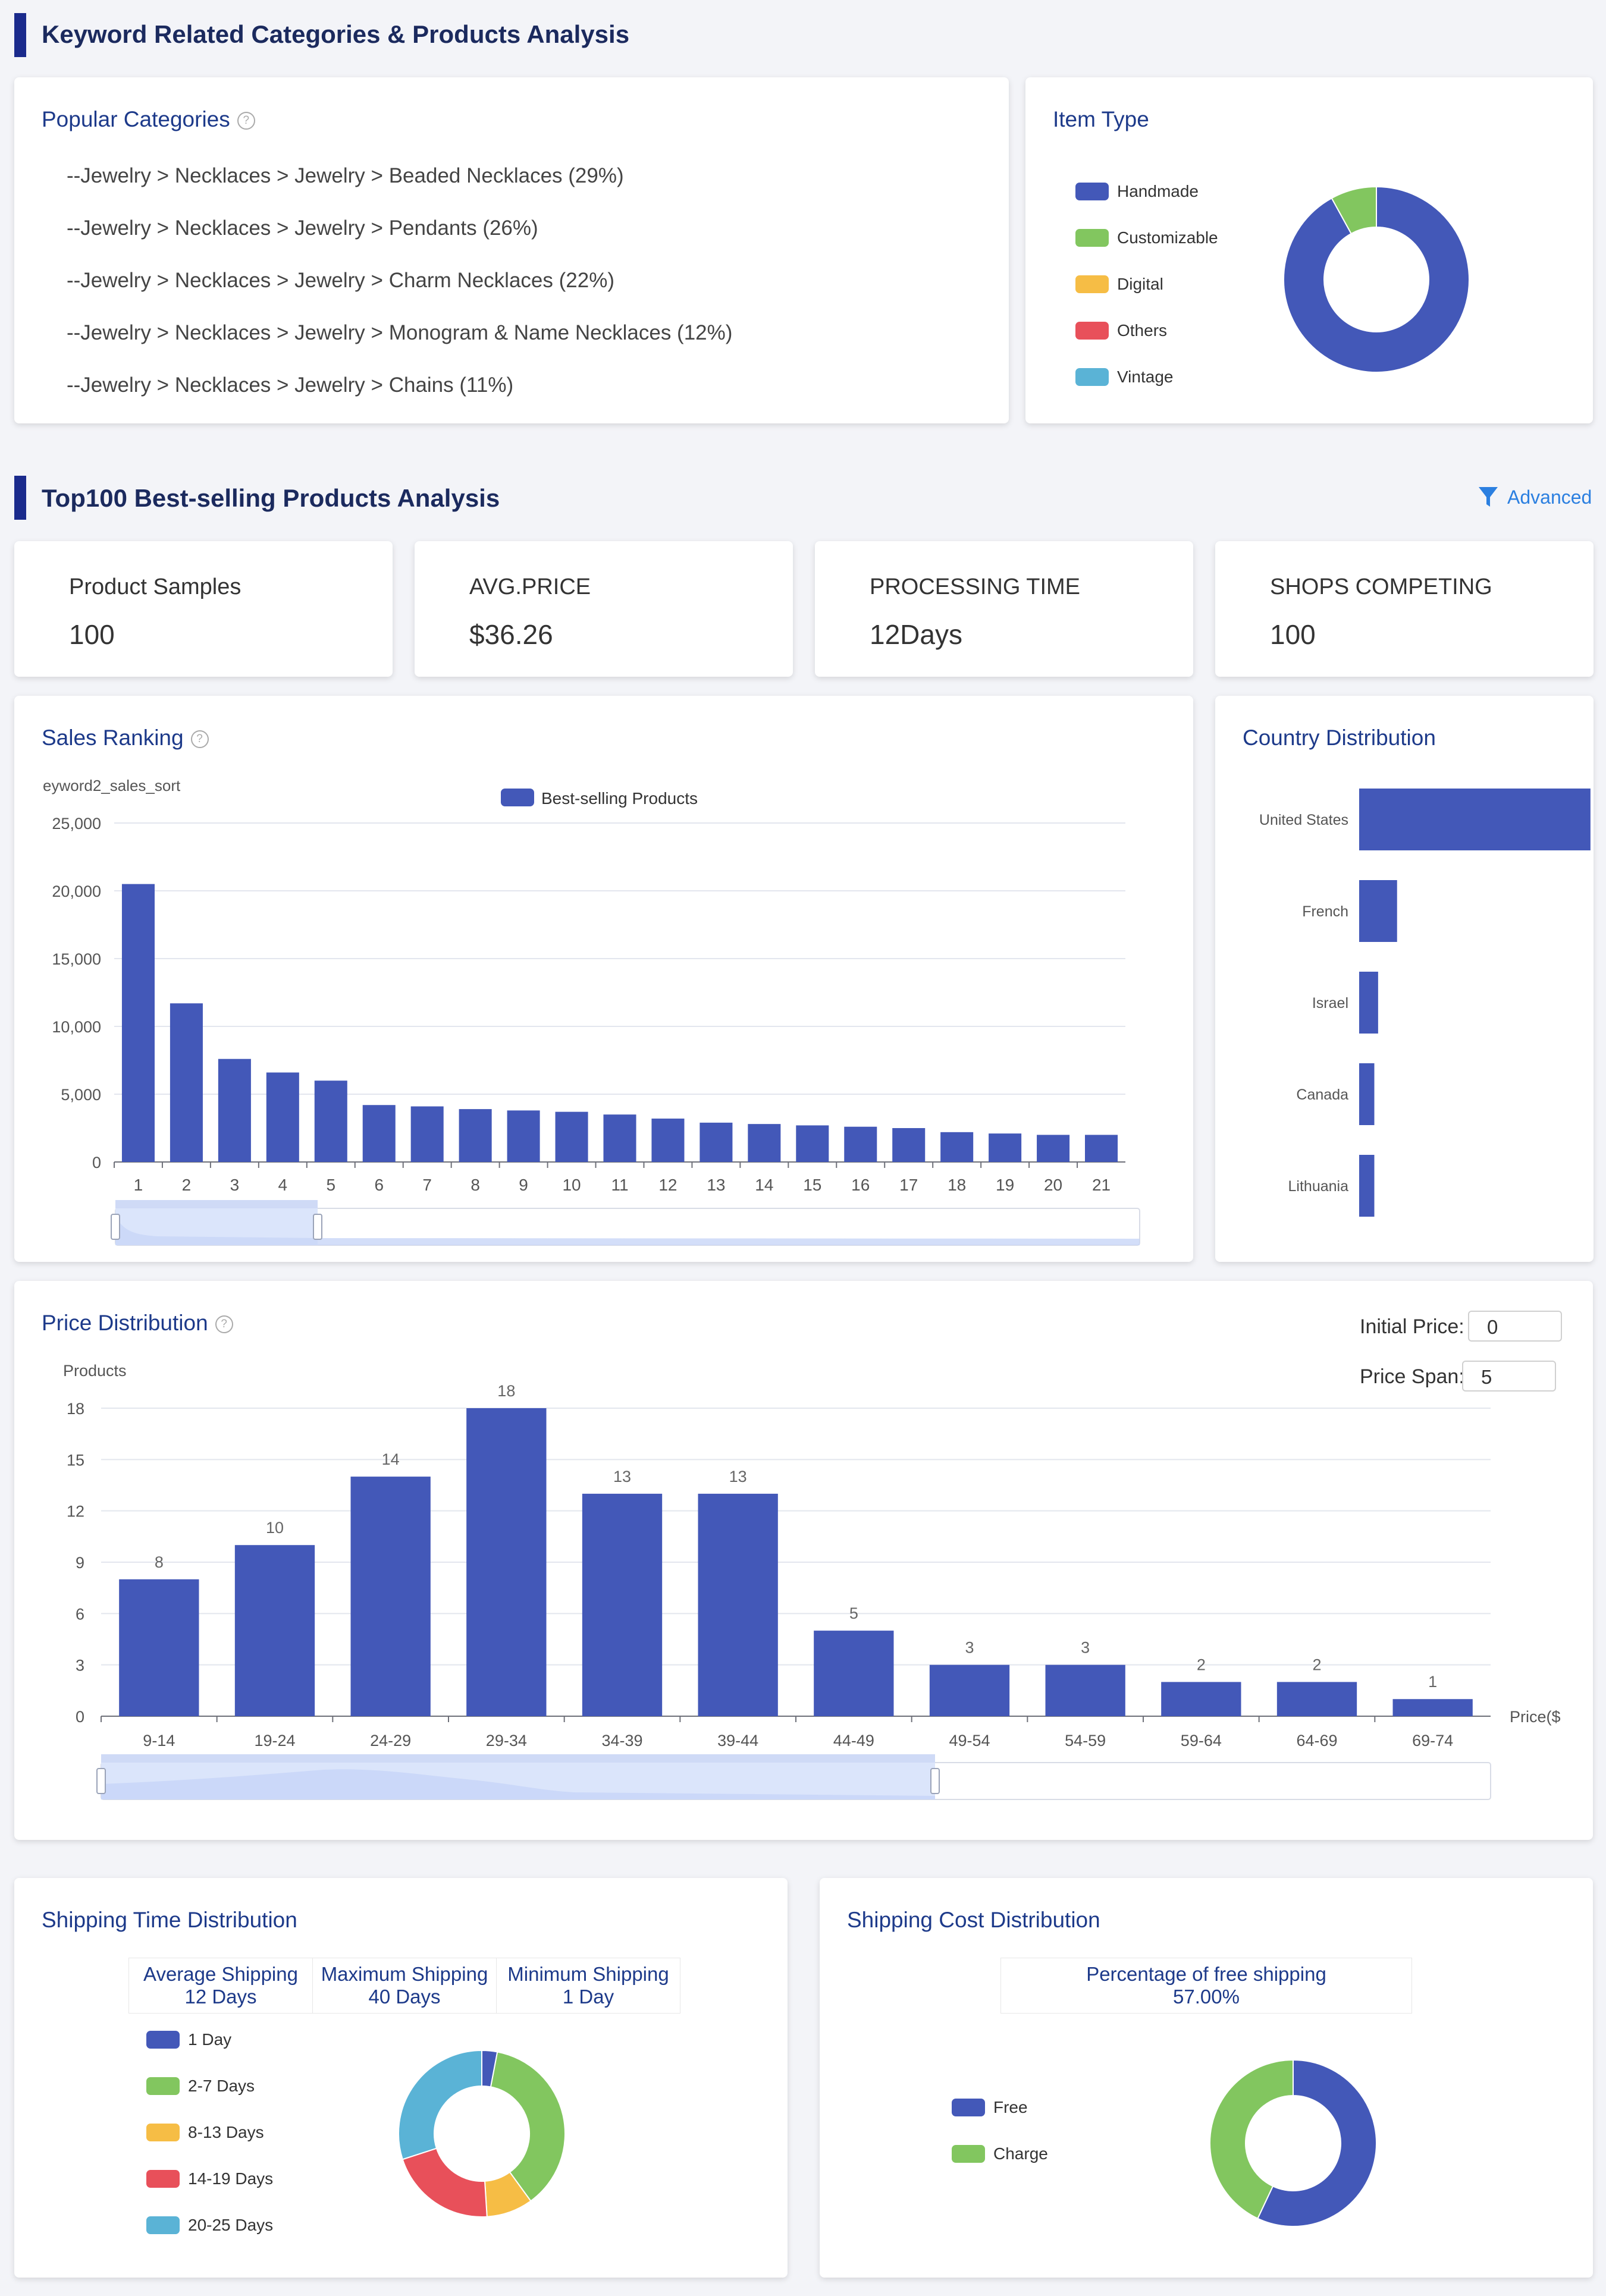 Image resolution: width=1606 pixels, height=2296 pixels. I want to click on legend-item-vintage: Vintage, so click(1124, 377).